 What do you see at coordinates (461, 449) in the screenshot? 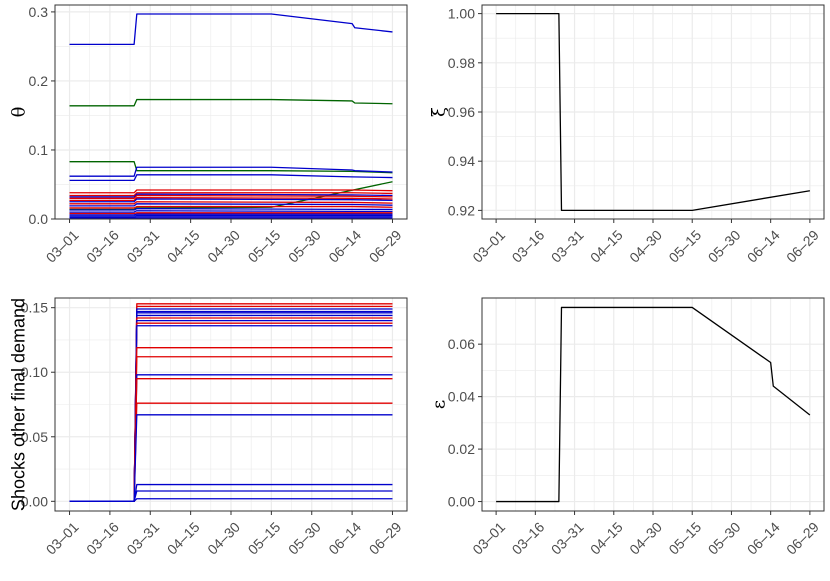
I see `y-tick-label: 0.02` at bounding box center [461, 449].